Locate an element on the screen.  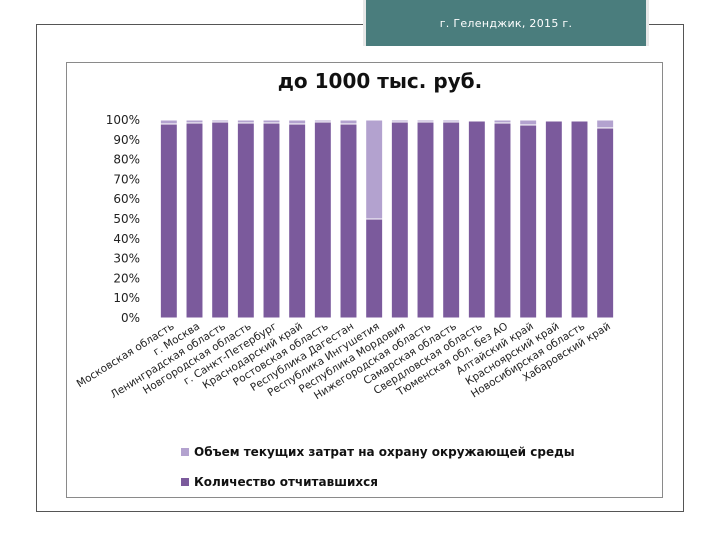
y-tick-label: 10% is located at coordinates (126, 298).